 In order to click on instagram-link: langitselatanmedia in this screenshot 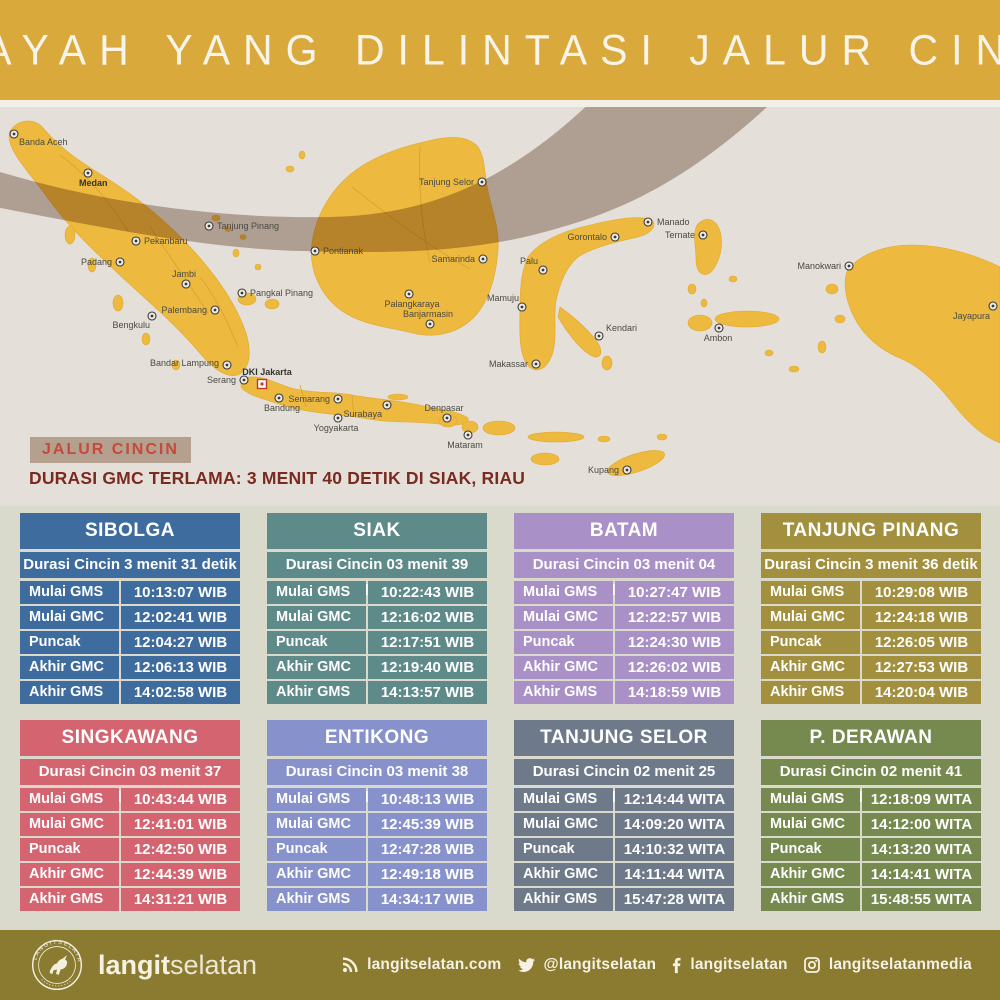, I will do `click(887, 965)`.